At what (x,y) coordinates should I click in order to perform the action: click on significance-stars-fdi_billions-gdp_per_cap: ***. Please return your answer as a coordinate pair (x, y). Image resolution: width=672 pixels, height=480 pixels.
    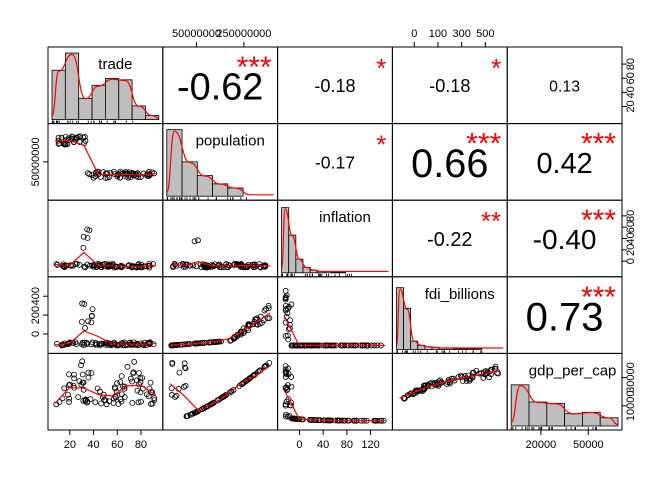
    Looking at the image, I should click on (598, 297).